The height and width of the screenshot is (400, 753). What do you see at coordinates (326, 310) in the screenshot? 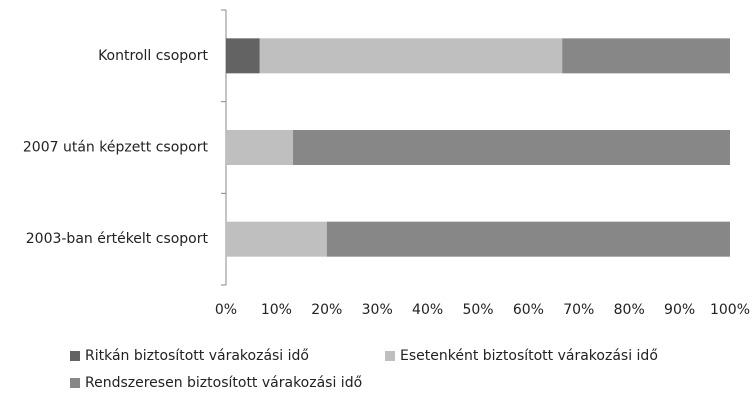
I see `x-tick-label: 20%` at bounding box center [326, 310].